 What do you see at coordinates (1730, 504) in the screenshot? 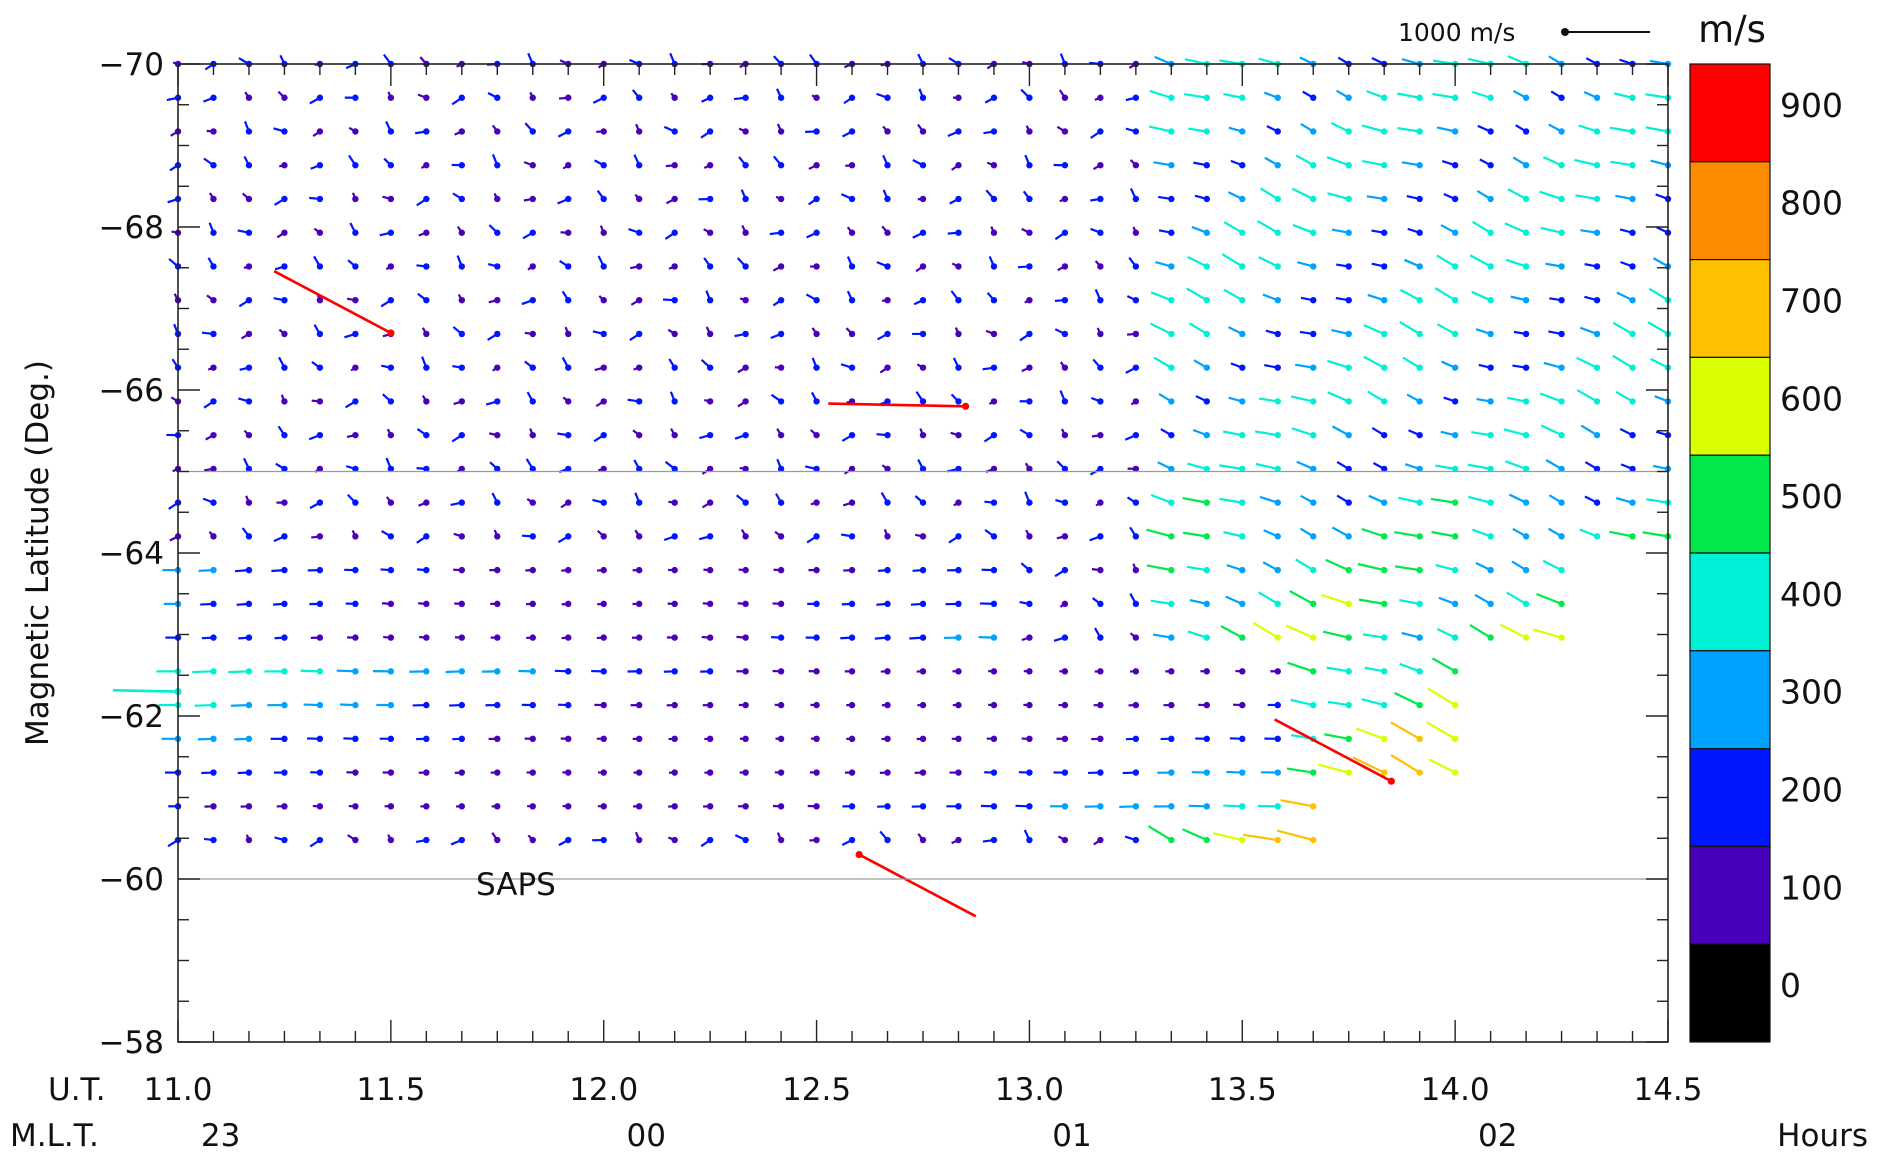
I see `colorbar-segment` at bounding box center [1730, 504].